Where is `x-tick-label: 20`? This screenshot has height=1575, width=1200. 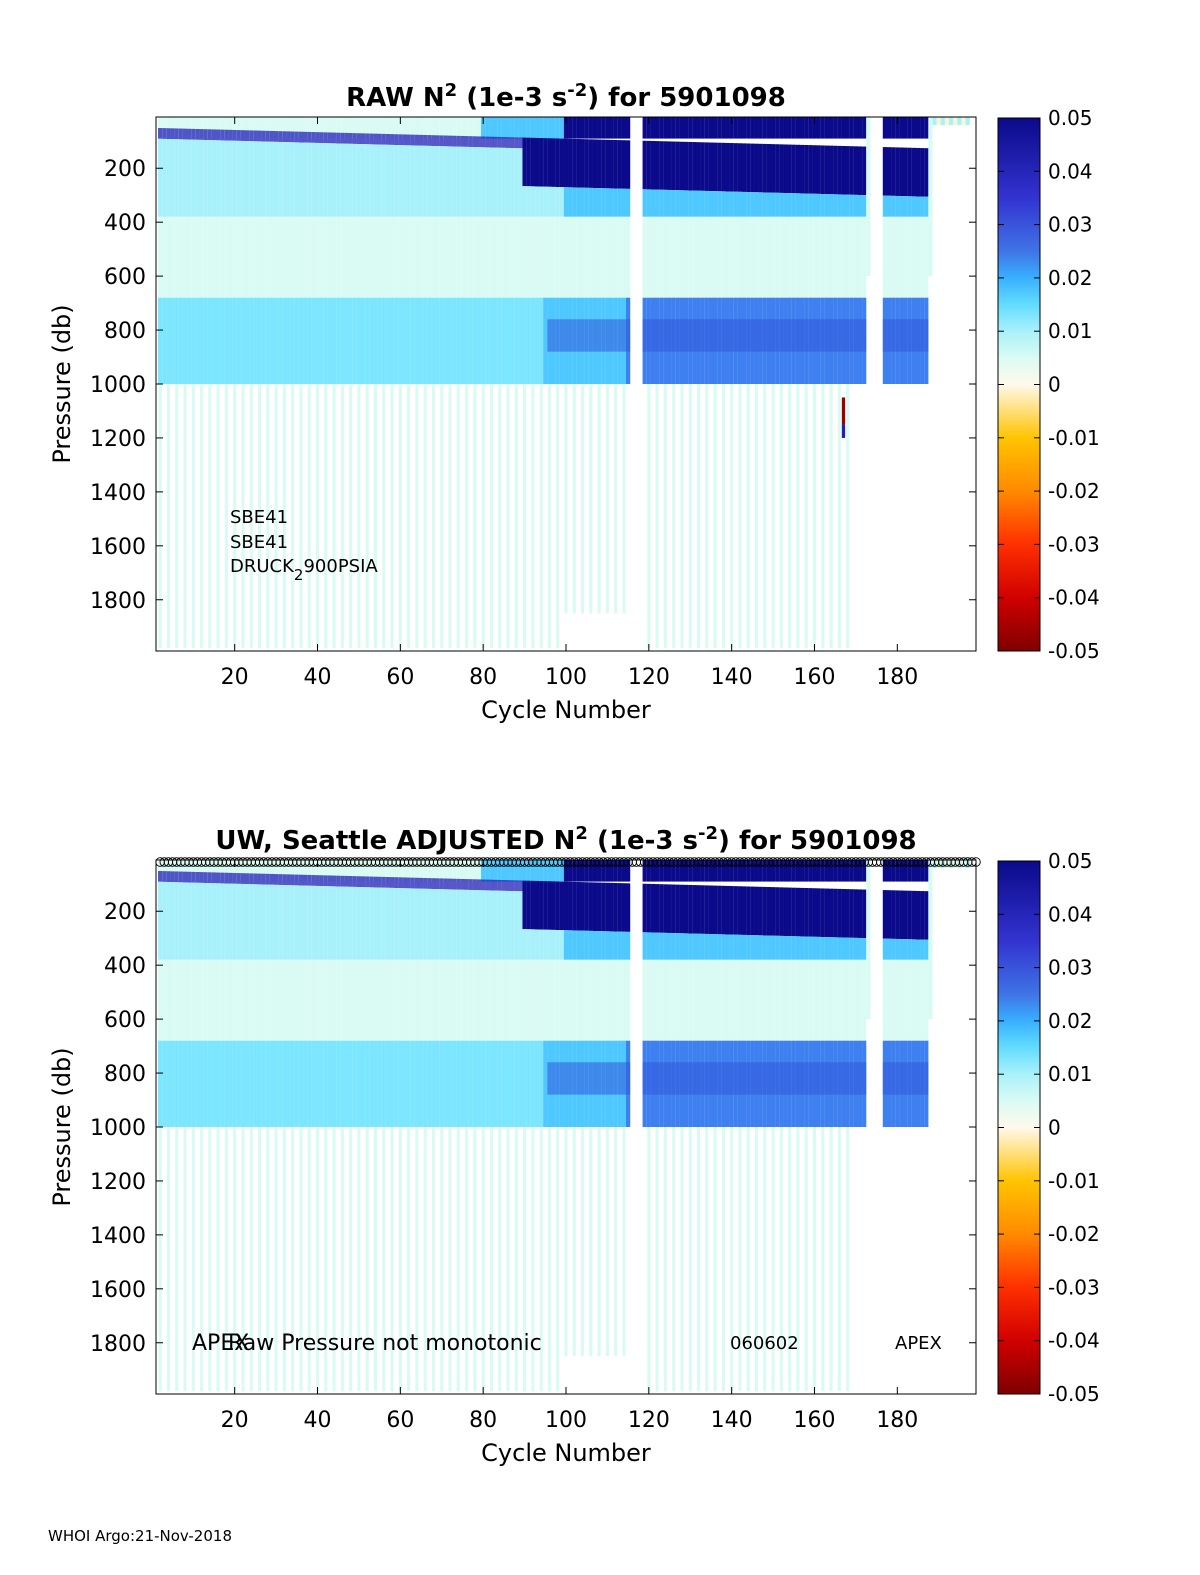
x-tick-label: 20 is located at coordinates (235, 1420).